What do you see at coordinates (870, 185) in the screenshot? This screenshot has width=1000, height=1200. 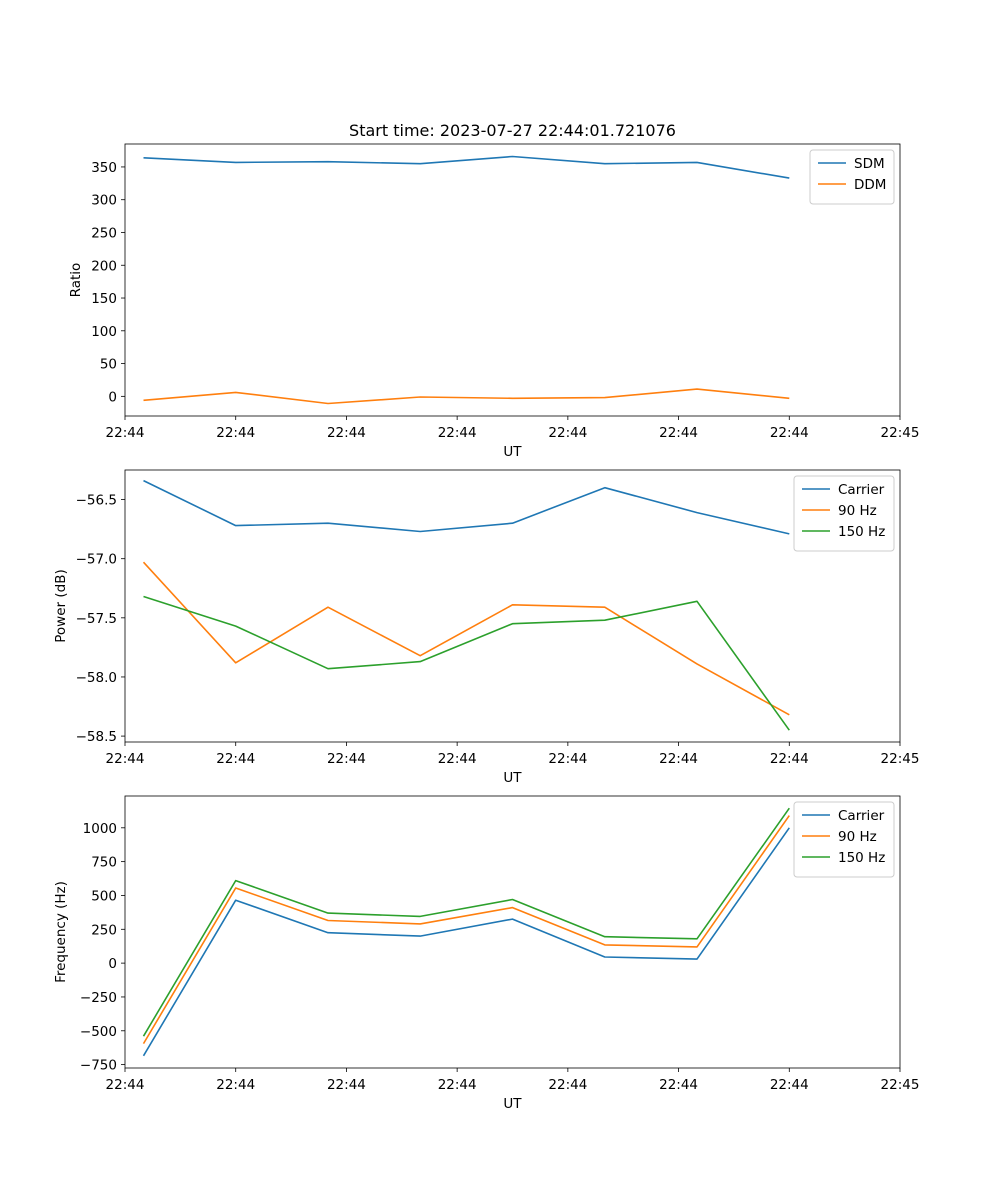 I see `legend-label: DDM` at bounding box center [870, 185].